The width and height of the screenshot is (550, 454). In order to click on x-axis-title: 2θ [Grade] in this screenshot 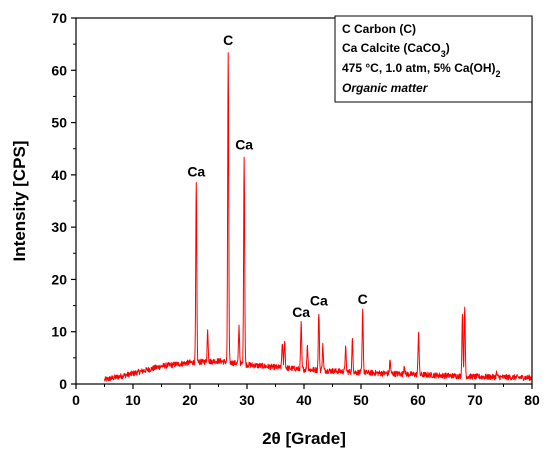, I will do `click(304, 438)`.